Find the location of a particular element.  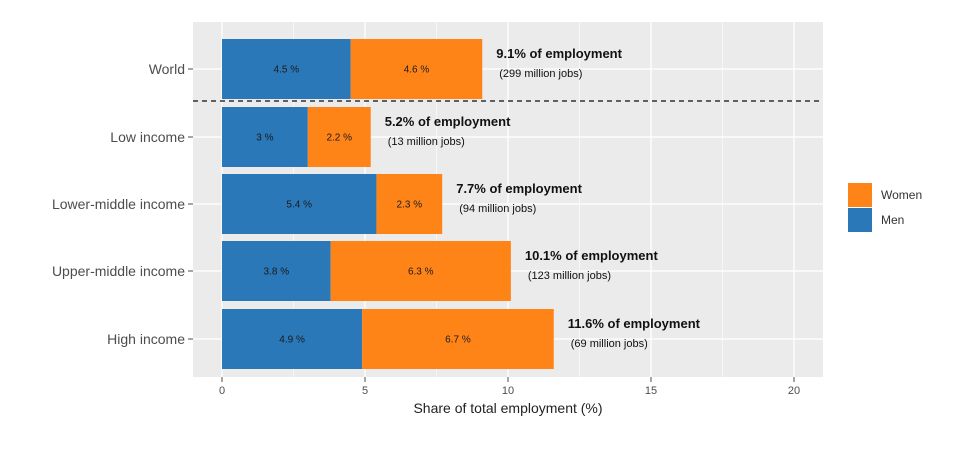

y-category-label-3: Upper-middle income is located at coordinates (118, 271).